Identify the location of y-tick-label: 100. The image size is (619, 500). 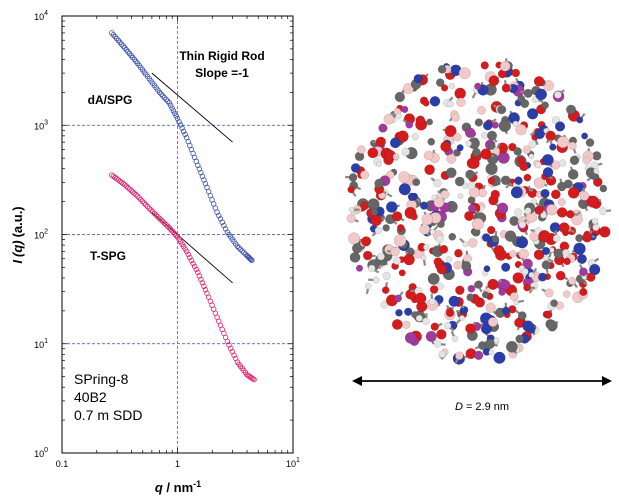
(41, 453).